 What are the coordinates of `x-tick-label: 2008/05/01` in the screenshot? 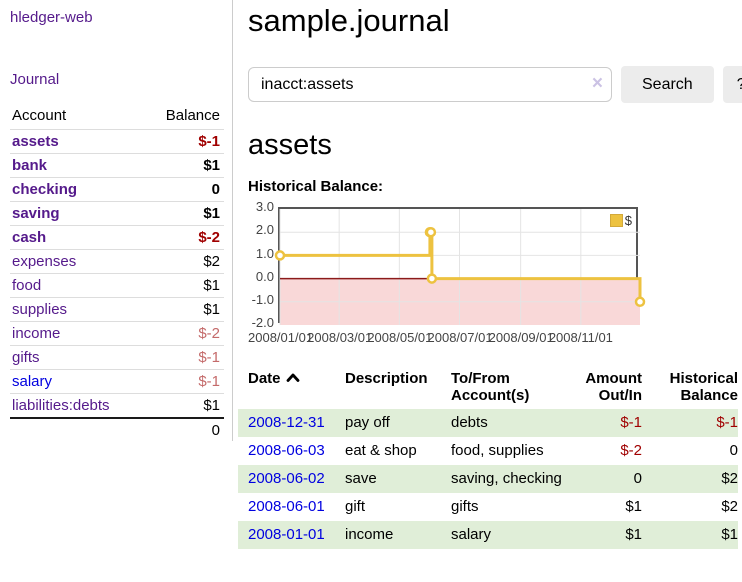 It's located at (400, 338).